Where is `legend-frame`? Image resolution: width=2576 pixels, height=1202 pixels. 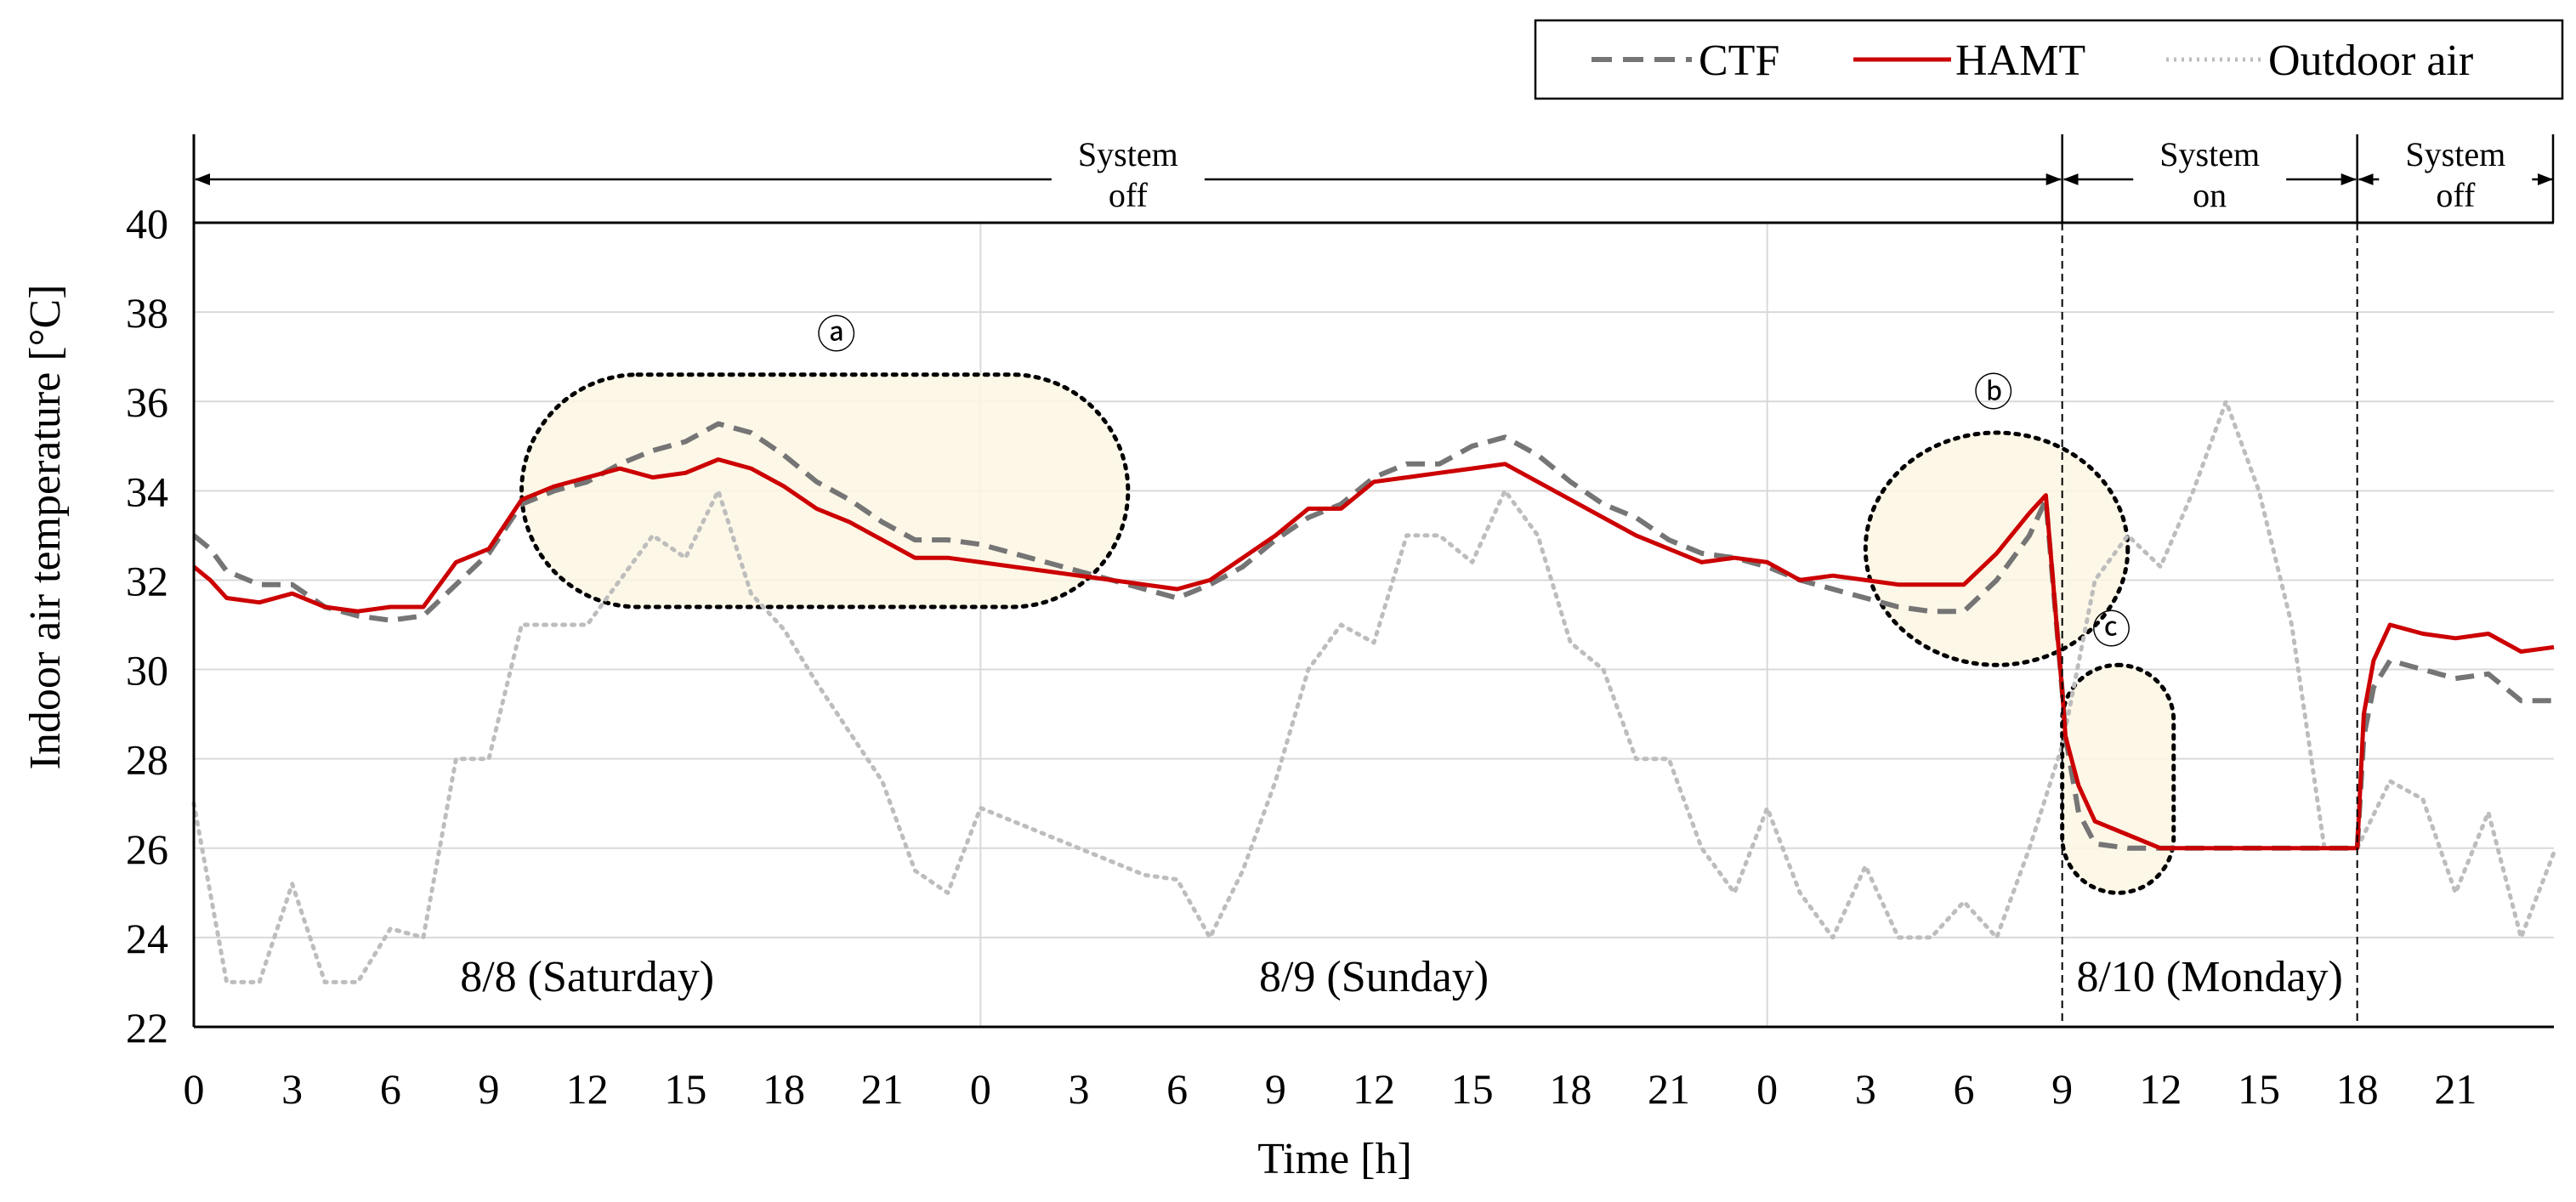
legend-frame is located at coordinates (2049, 59).